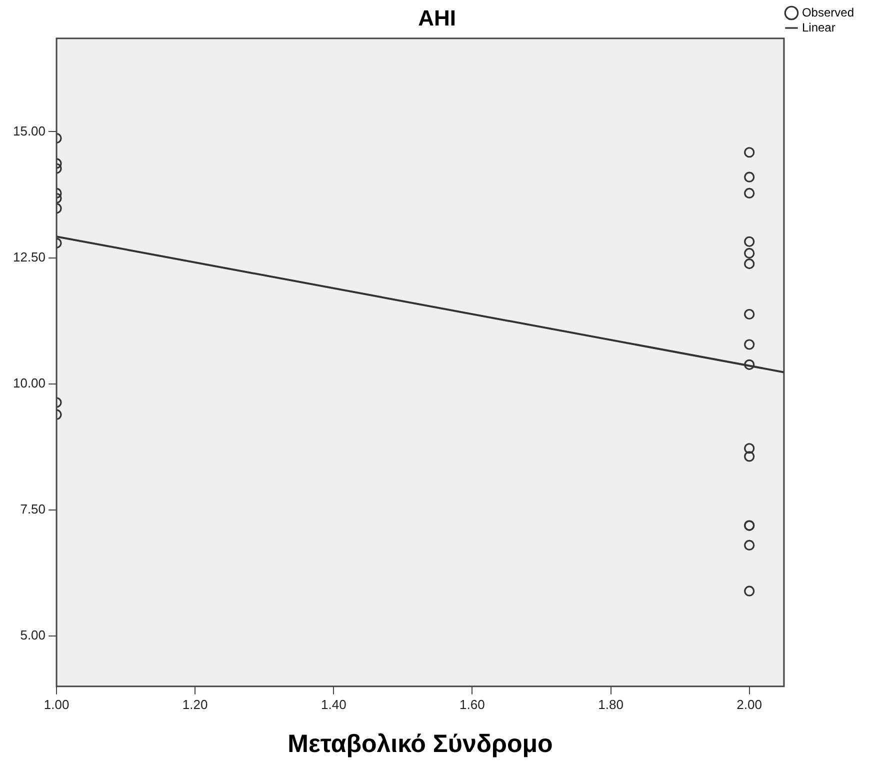  What do you see at coordinates (195, 704) in the screenshot?
I see `x-tick-label: 1.20` at bounding box center [195, 704].